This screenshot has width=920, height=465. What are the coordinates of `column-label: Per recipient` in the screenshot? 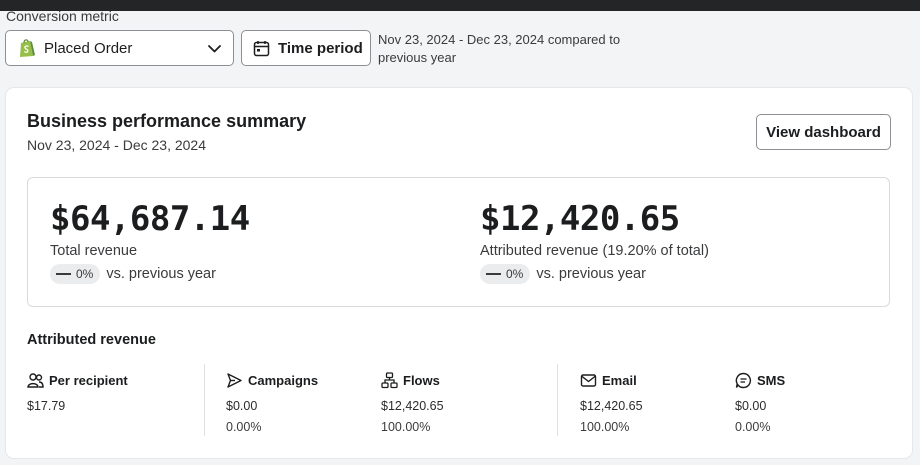 It's located at (88, 380).